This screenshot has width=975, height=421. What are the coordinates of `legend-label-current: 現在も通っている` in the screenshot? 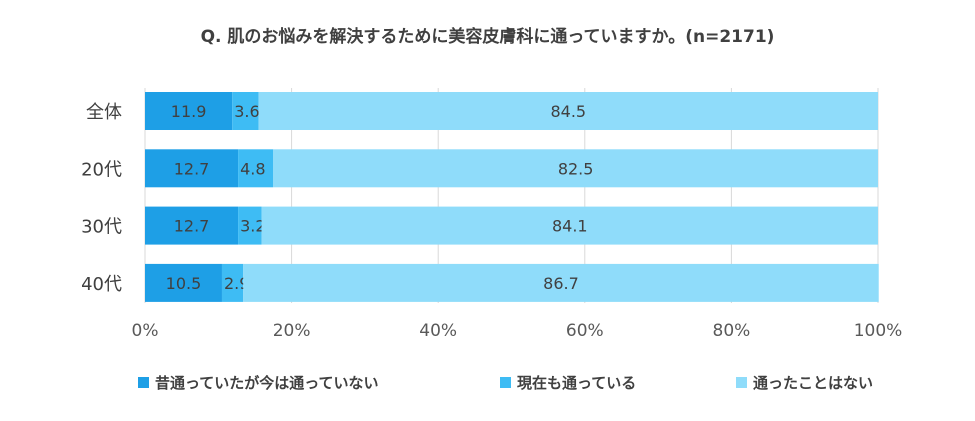 It's located at (577, 382).